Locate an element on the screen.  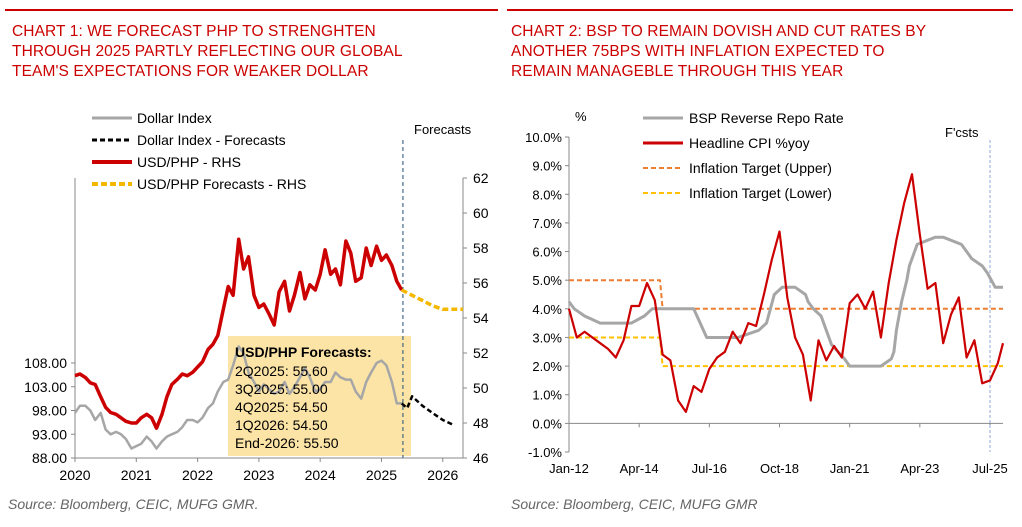
legend-label: Dollar Index - Forecasts is located at coordinates (211, 140).